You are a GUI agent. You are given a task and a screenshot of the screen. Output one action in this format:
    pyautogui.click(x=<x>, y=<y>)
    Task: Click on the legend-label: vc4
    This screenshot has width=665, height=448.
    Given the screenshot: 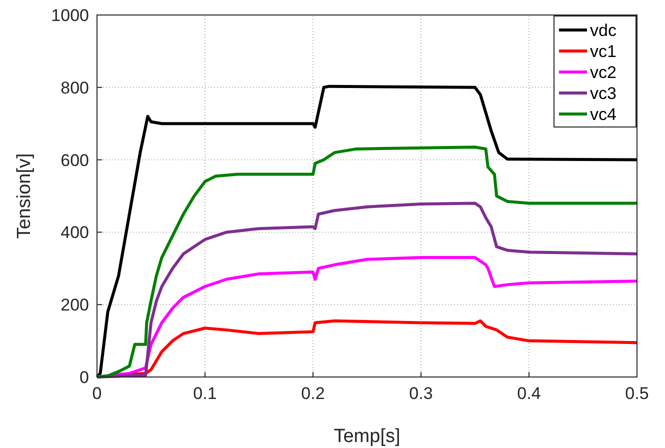 What is the action you would take?
    pyautogui.click(x=603, y=114)
    